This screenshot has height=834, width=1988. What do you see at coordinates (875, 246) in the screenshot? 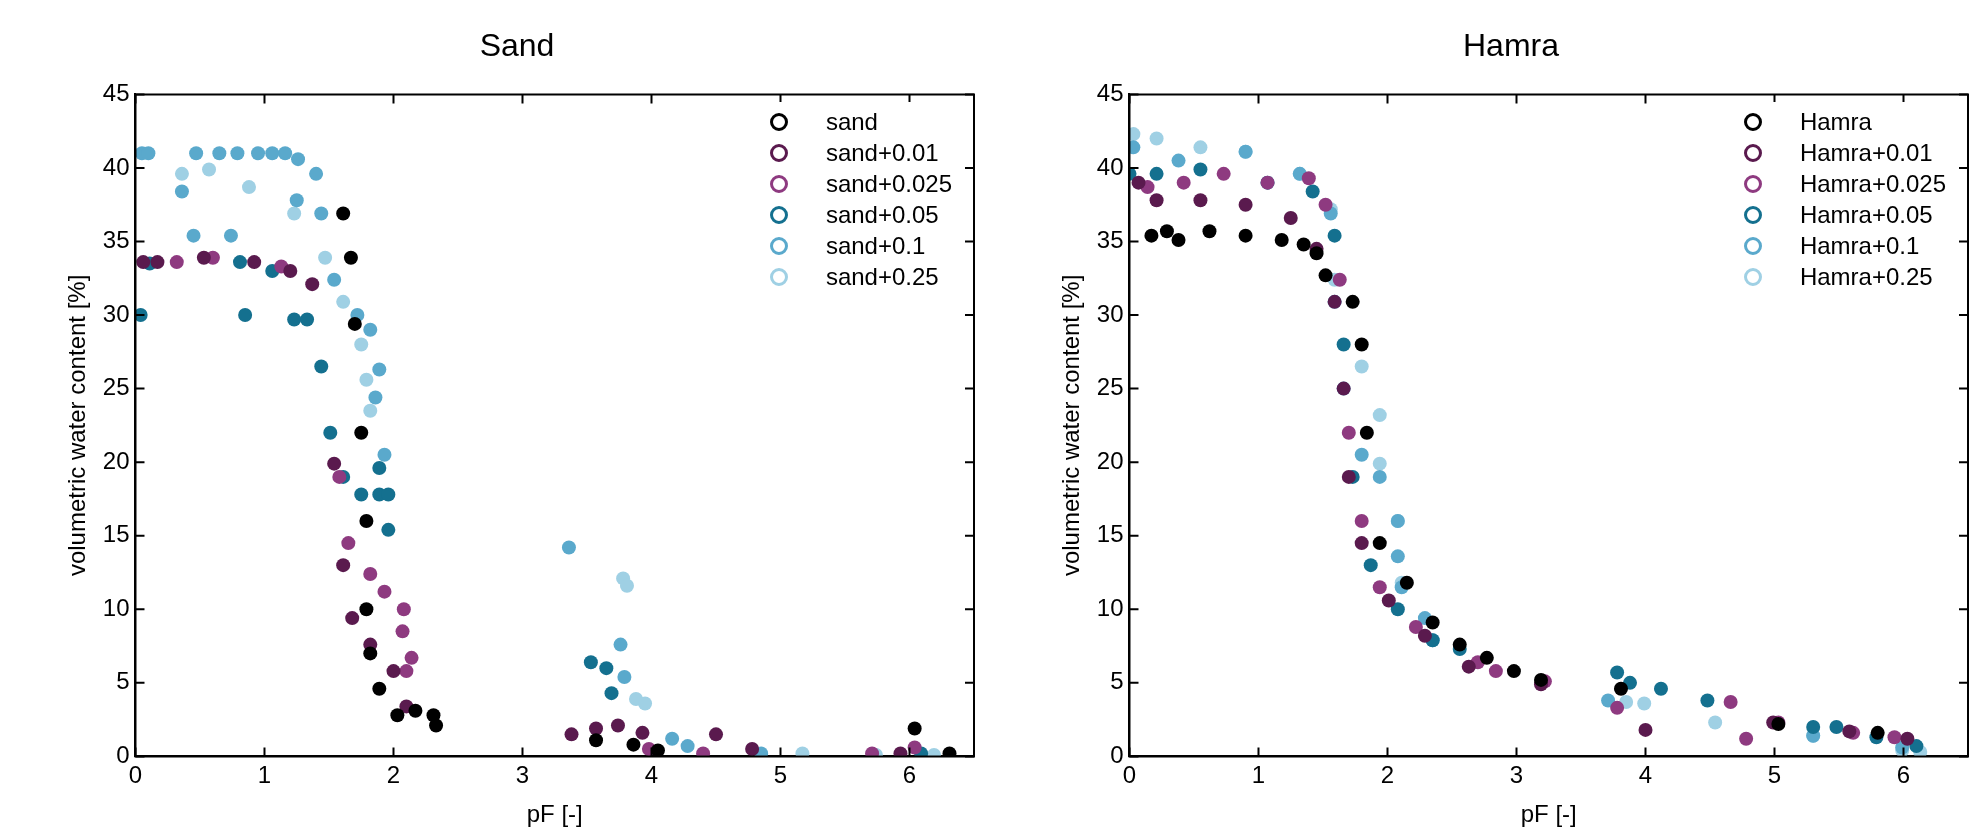
I see `legend-label: sand+0.1` at bounding box center [875, 246].